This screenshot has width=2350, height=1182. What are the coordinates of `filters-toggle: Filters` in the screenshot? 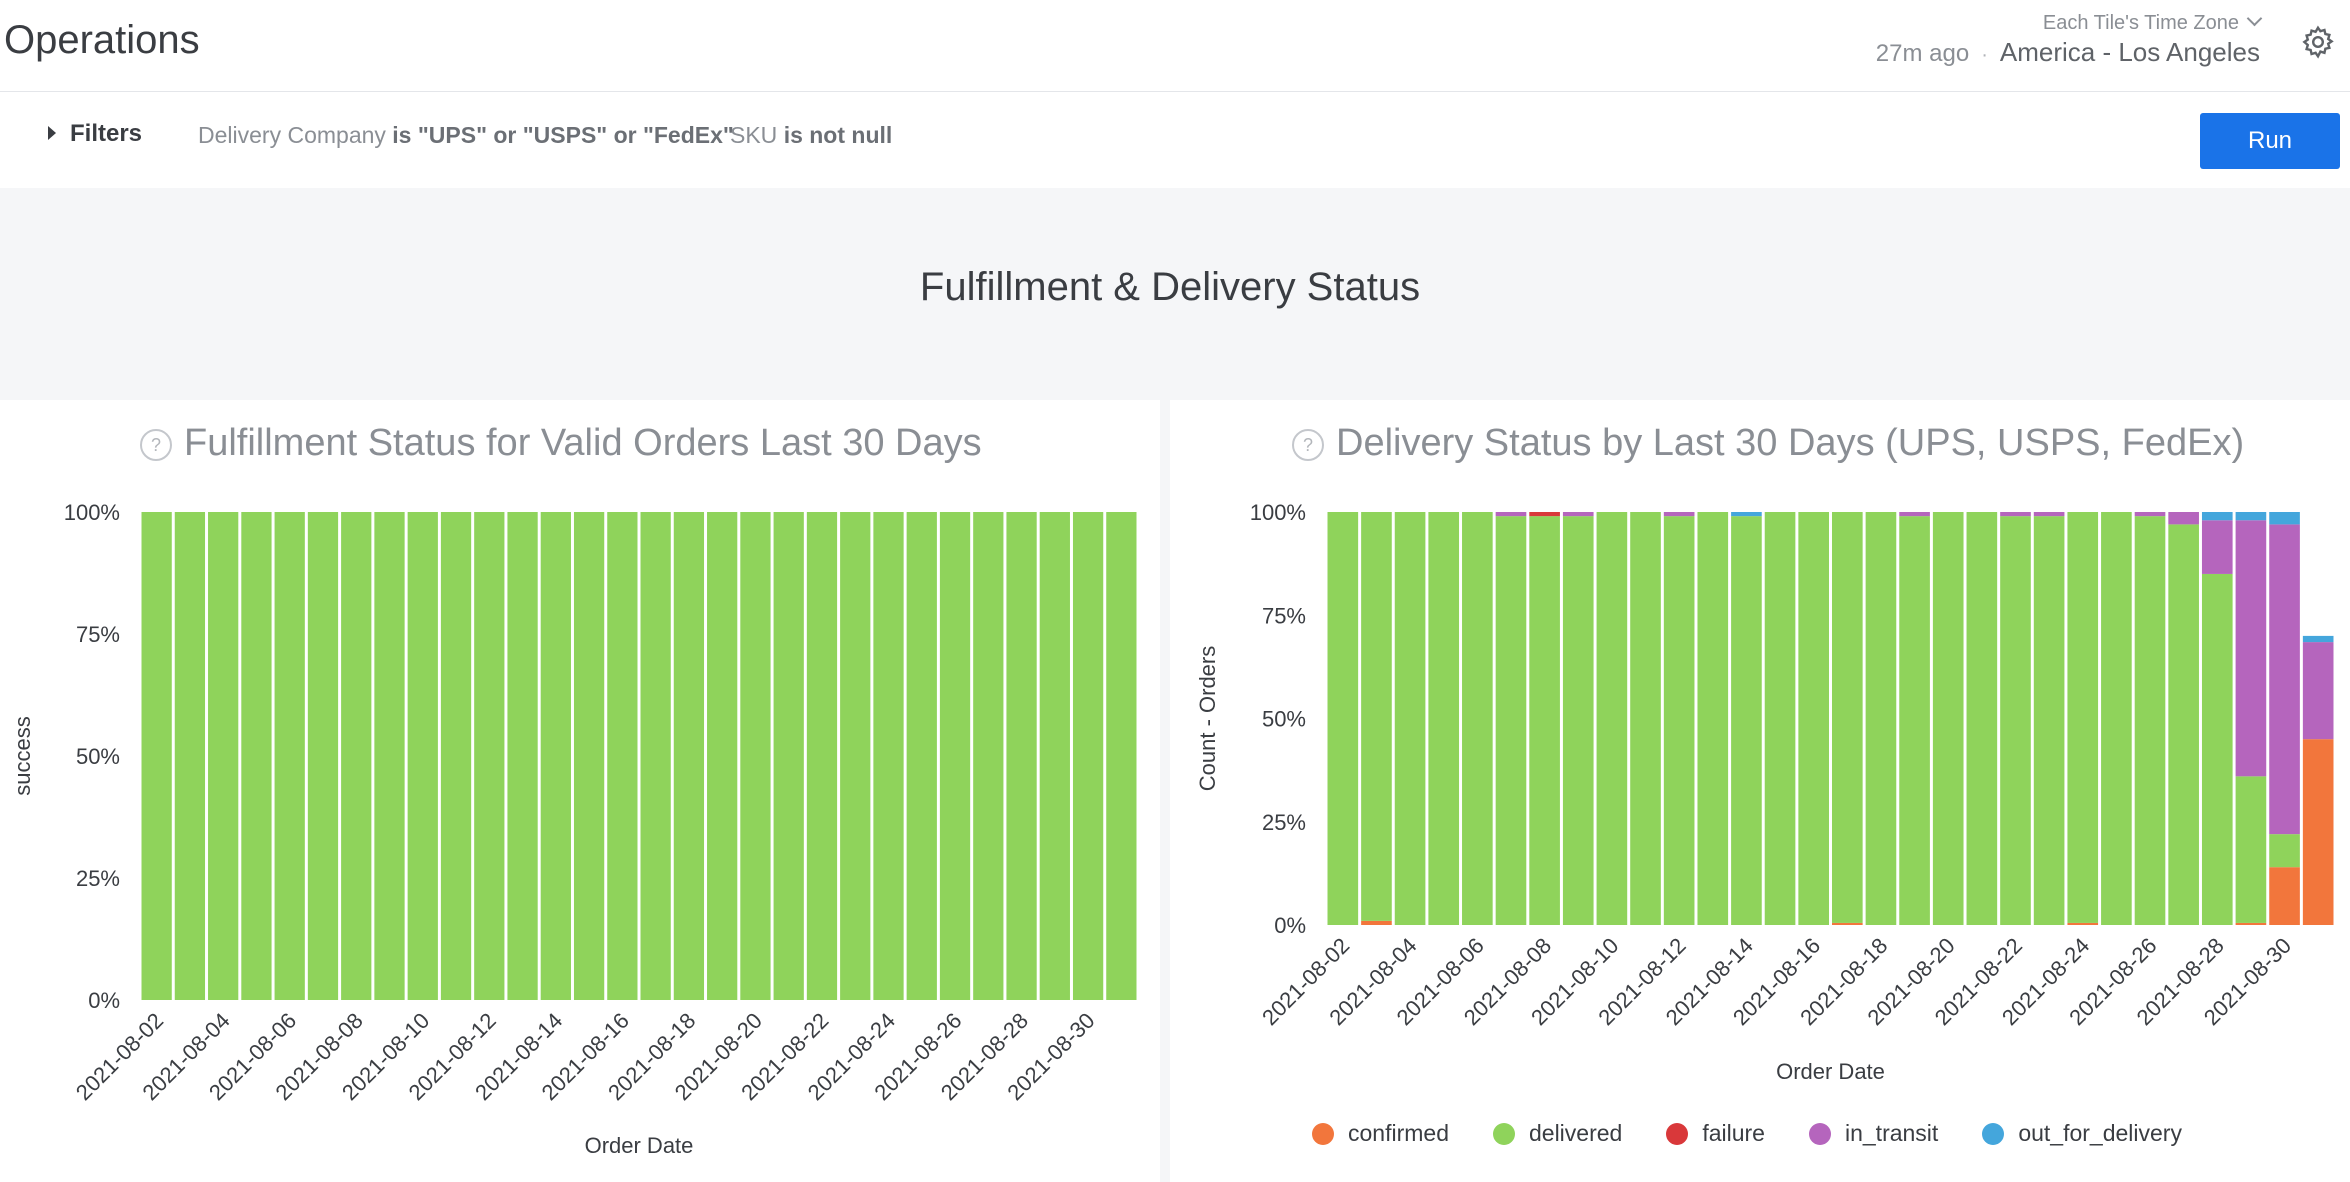 It's located at (95, 134).